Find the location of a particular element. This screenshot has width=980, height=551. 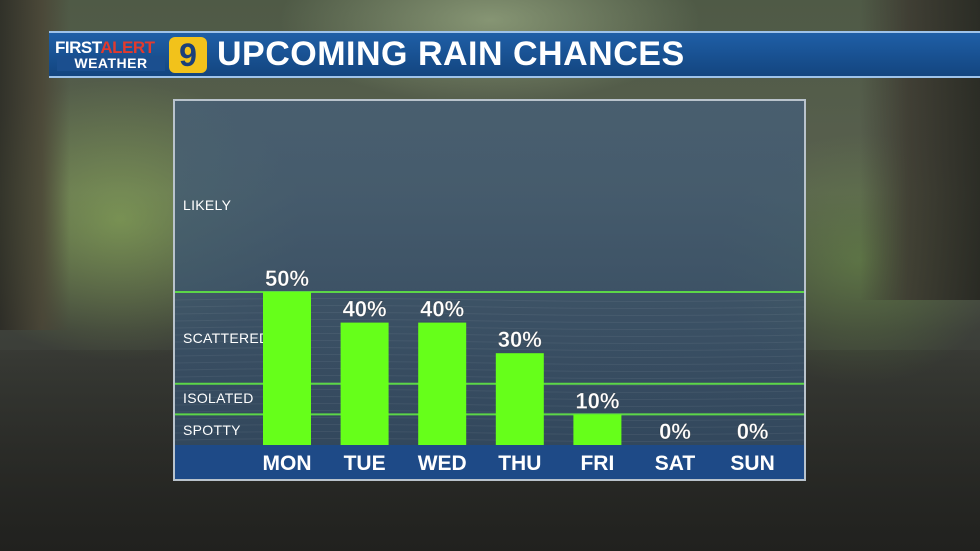

logo-first-text: FIRST is located at coordinates (78, 47).